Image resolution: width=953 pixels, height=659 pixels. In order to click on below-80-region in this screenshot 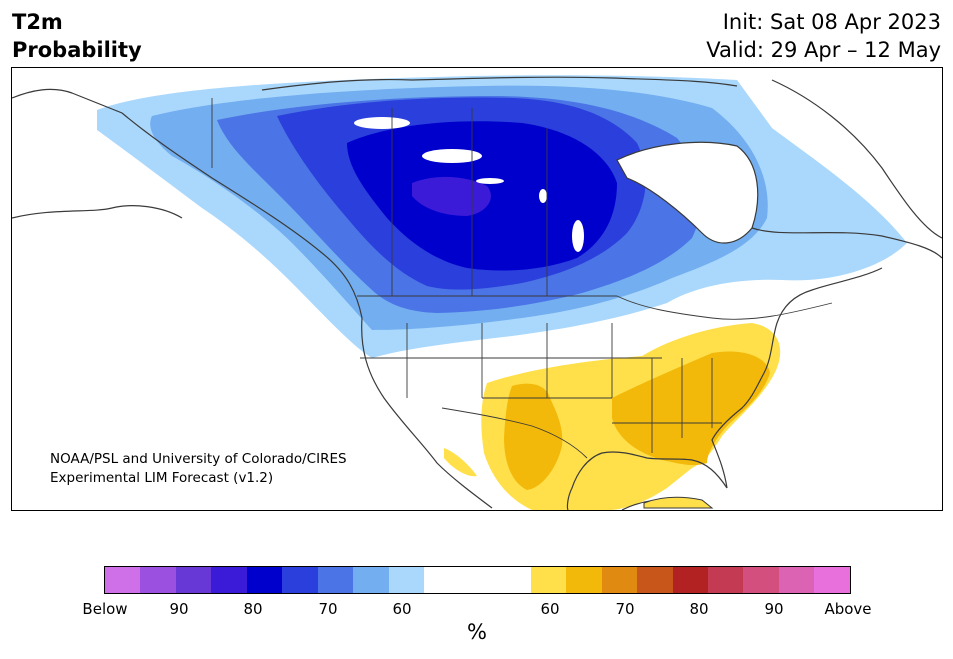, I will do `click(451, 196)`.